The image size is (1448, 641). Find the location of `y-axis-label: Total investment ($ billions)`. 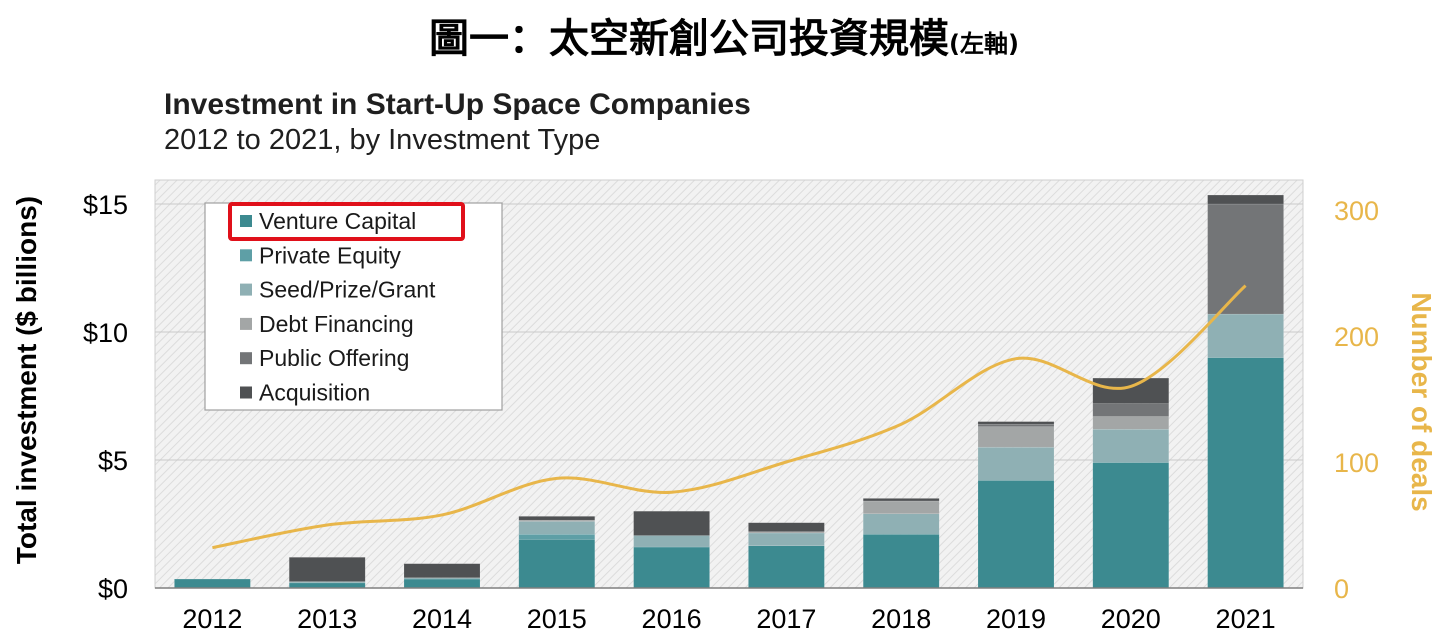

y-axis-label: Total investment ($ billions) is located at coordinates (26, 380).